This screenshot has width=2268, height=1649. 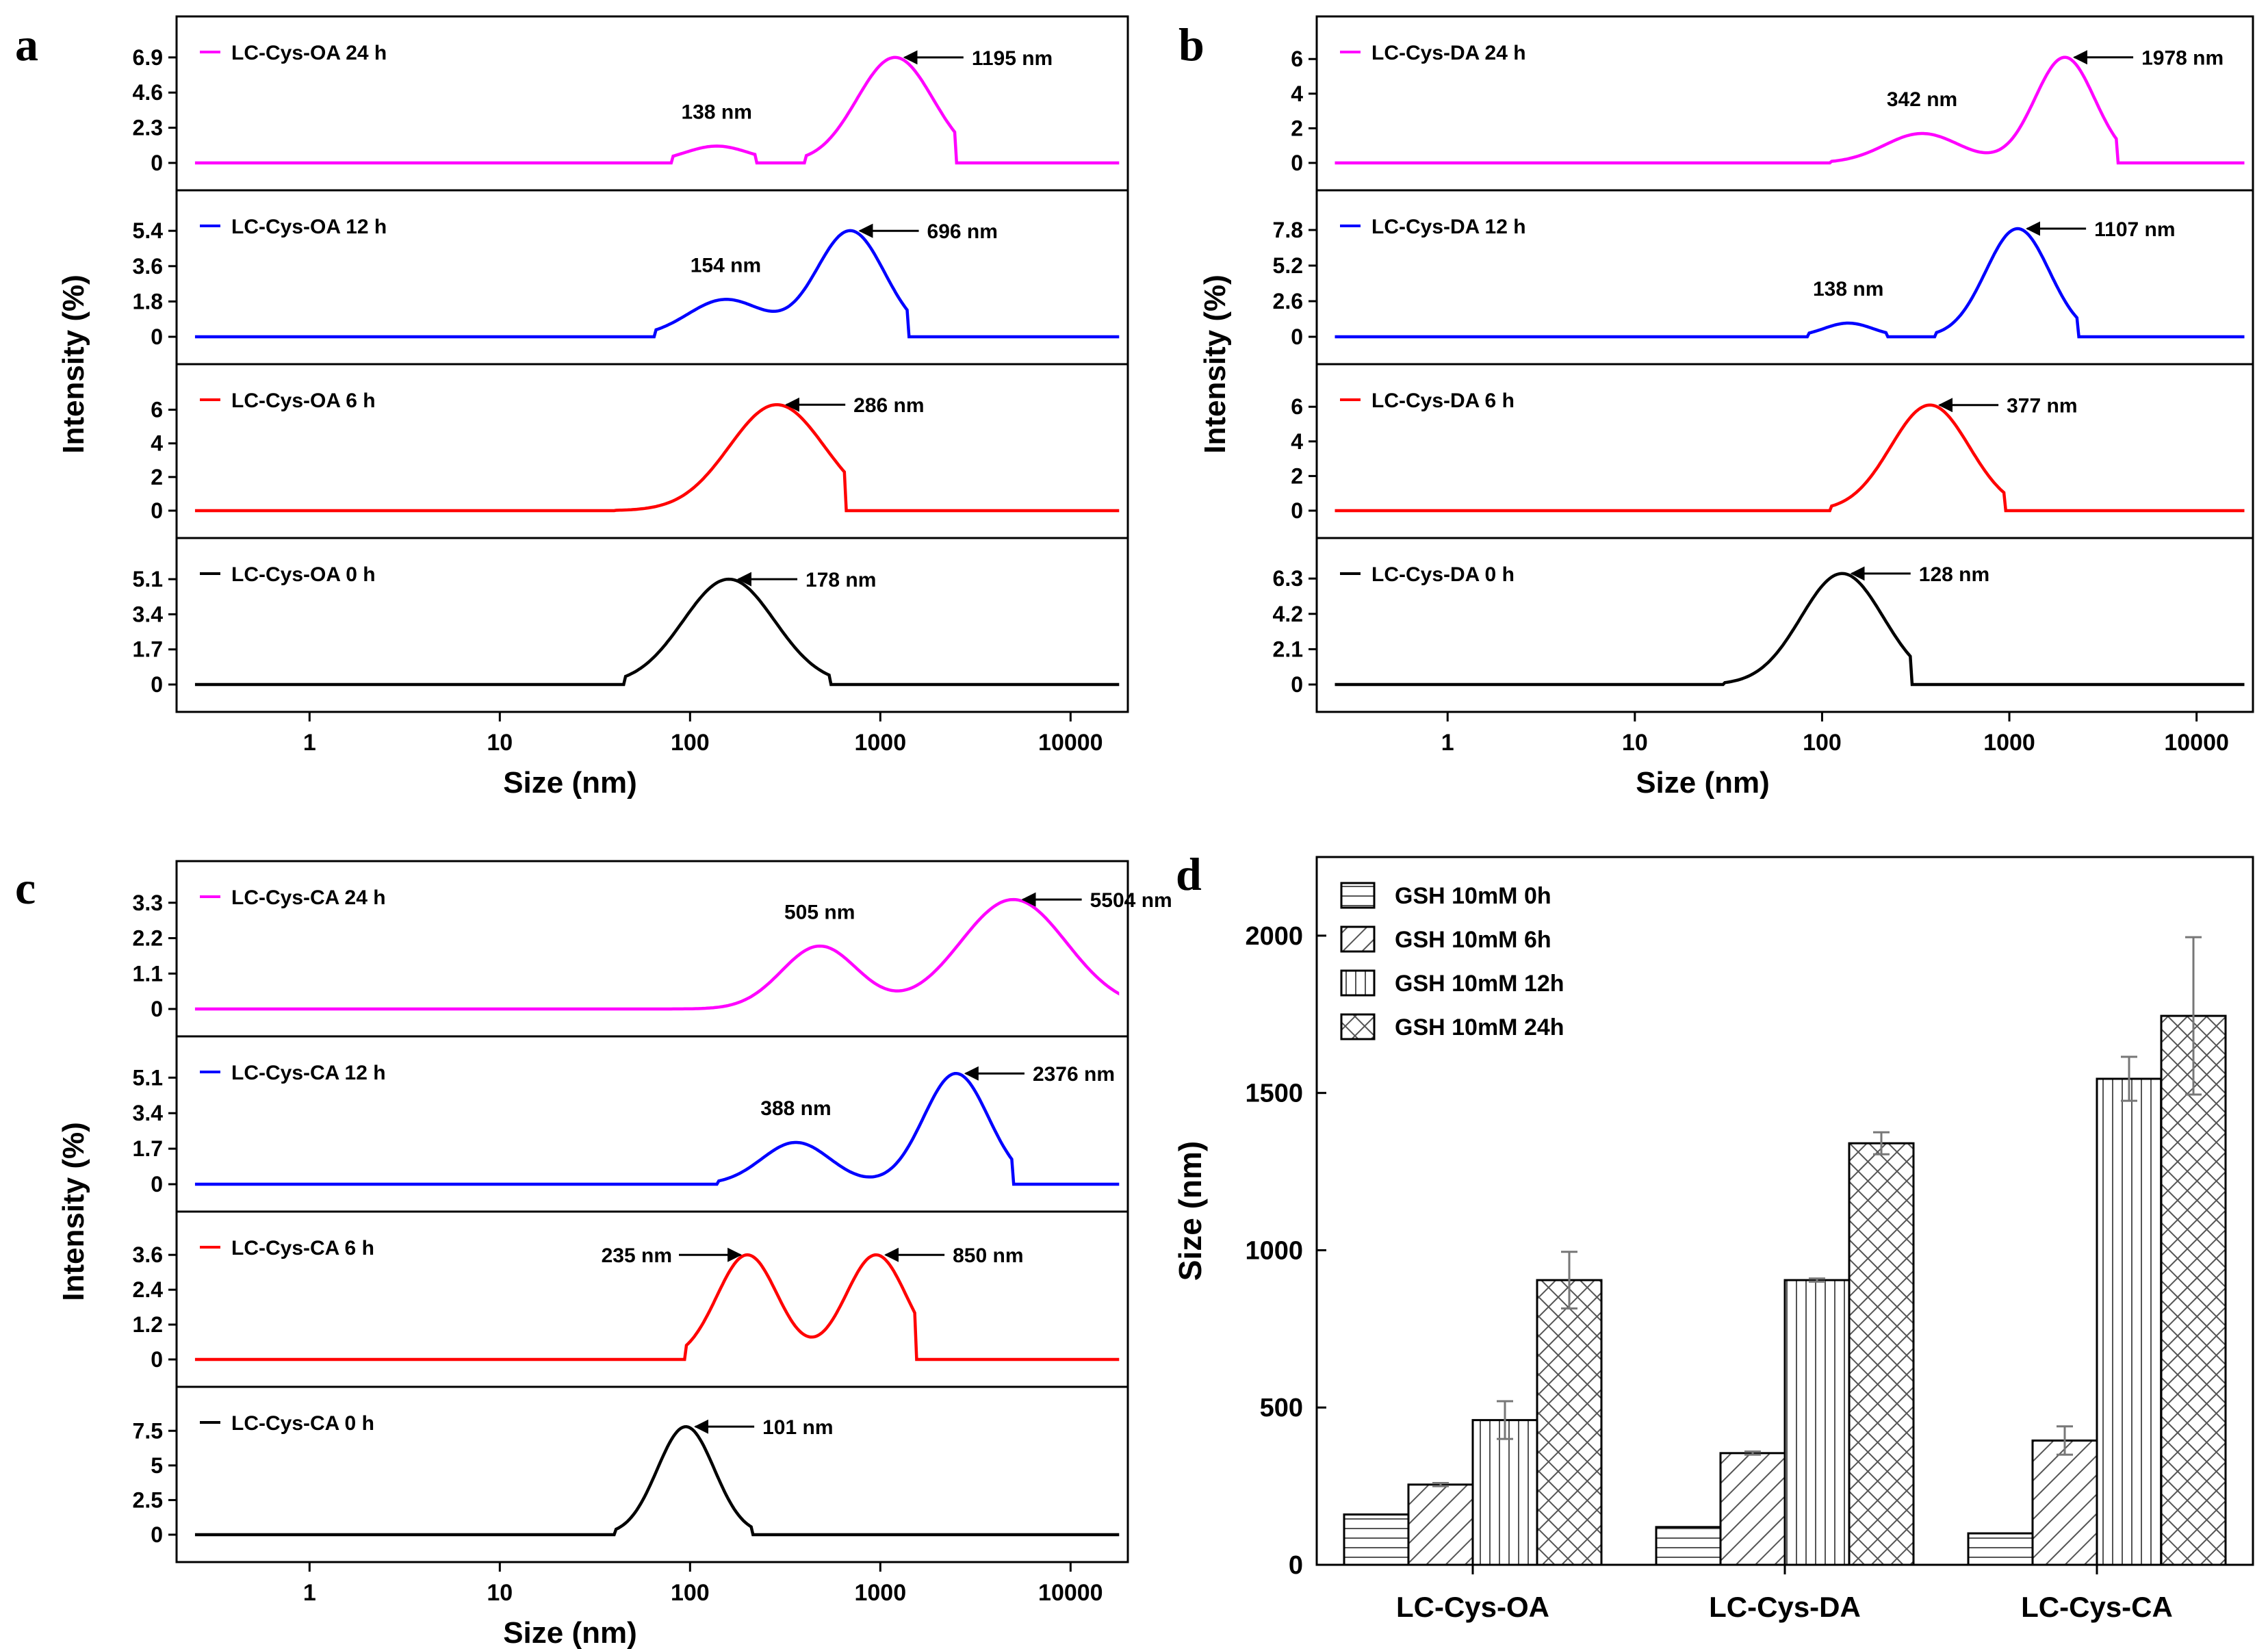 I want to click on x-axis-title: Size (nm), so click(x=570, y=1632).